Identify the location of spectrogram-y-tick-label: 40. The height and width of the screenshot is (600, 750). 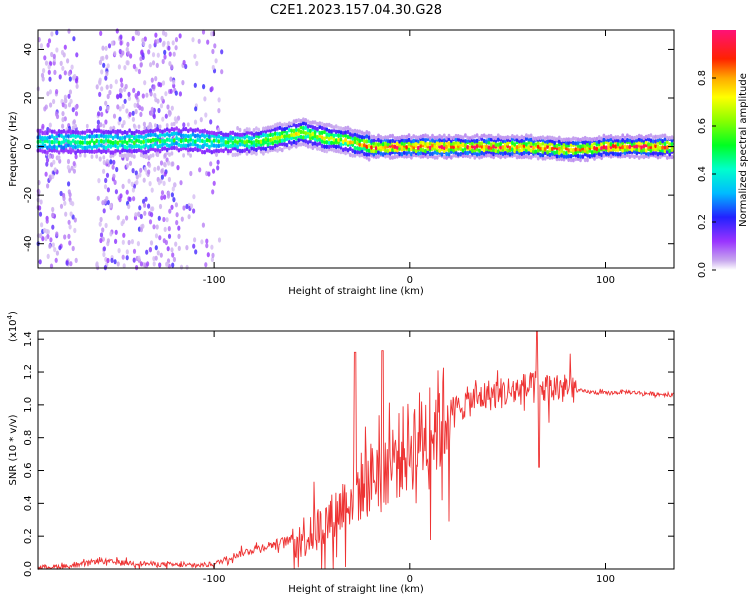
(28, 49).